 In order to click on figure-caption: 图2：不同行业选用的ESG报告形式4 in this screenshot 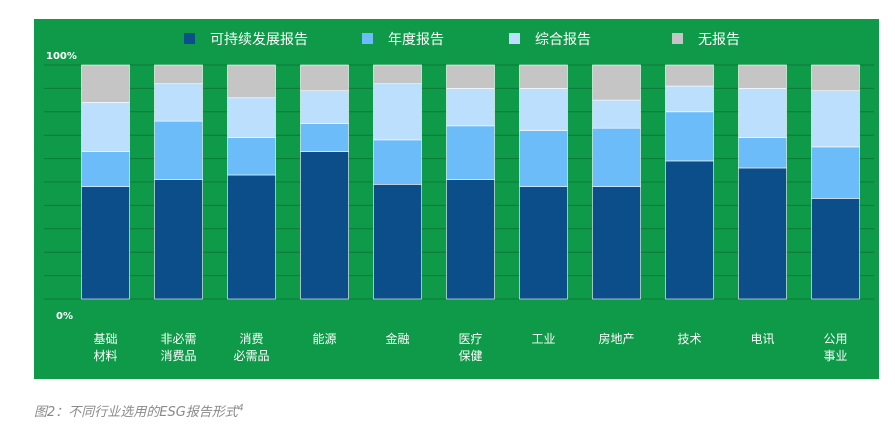, I will do `click(139, 410)`.